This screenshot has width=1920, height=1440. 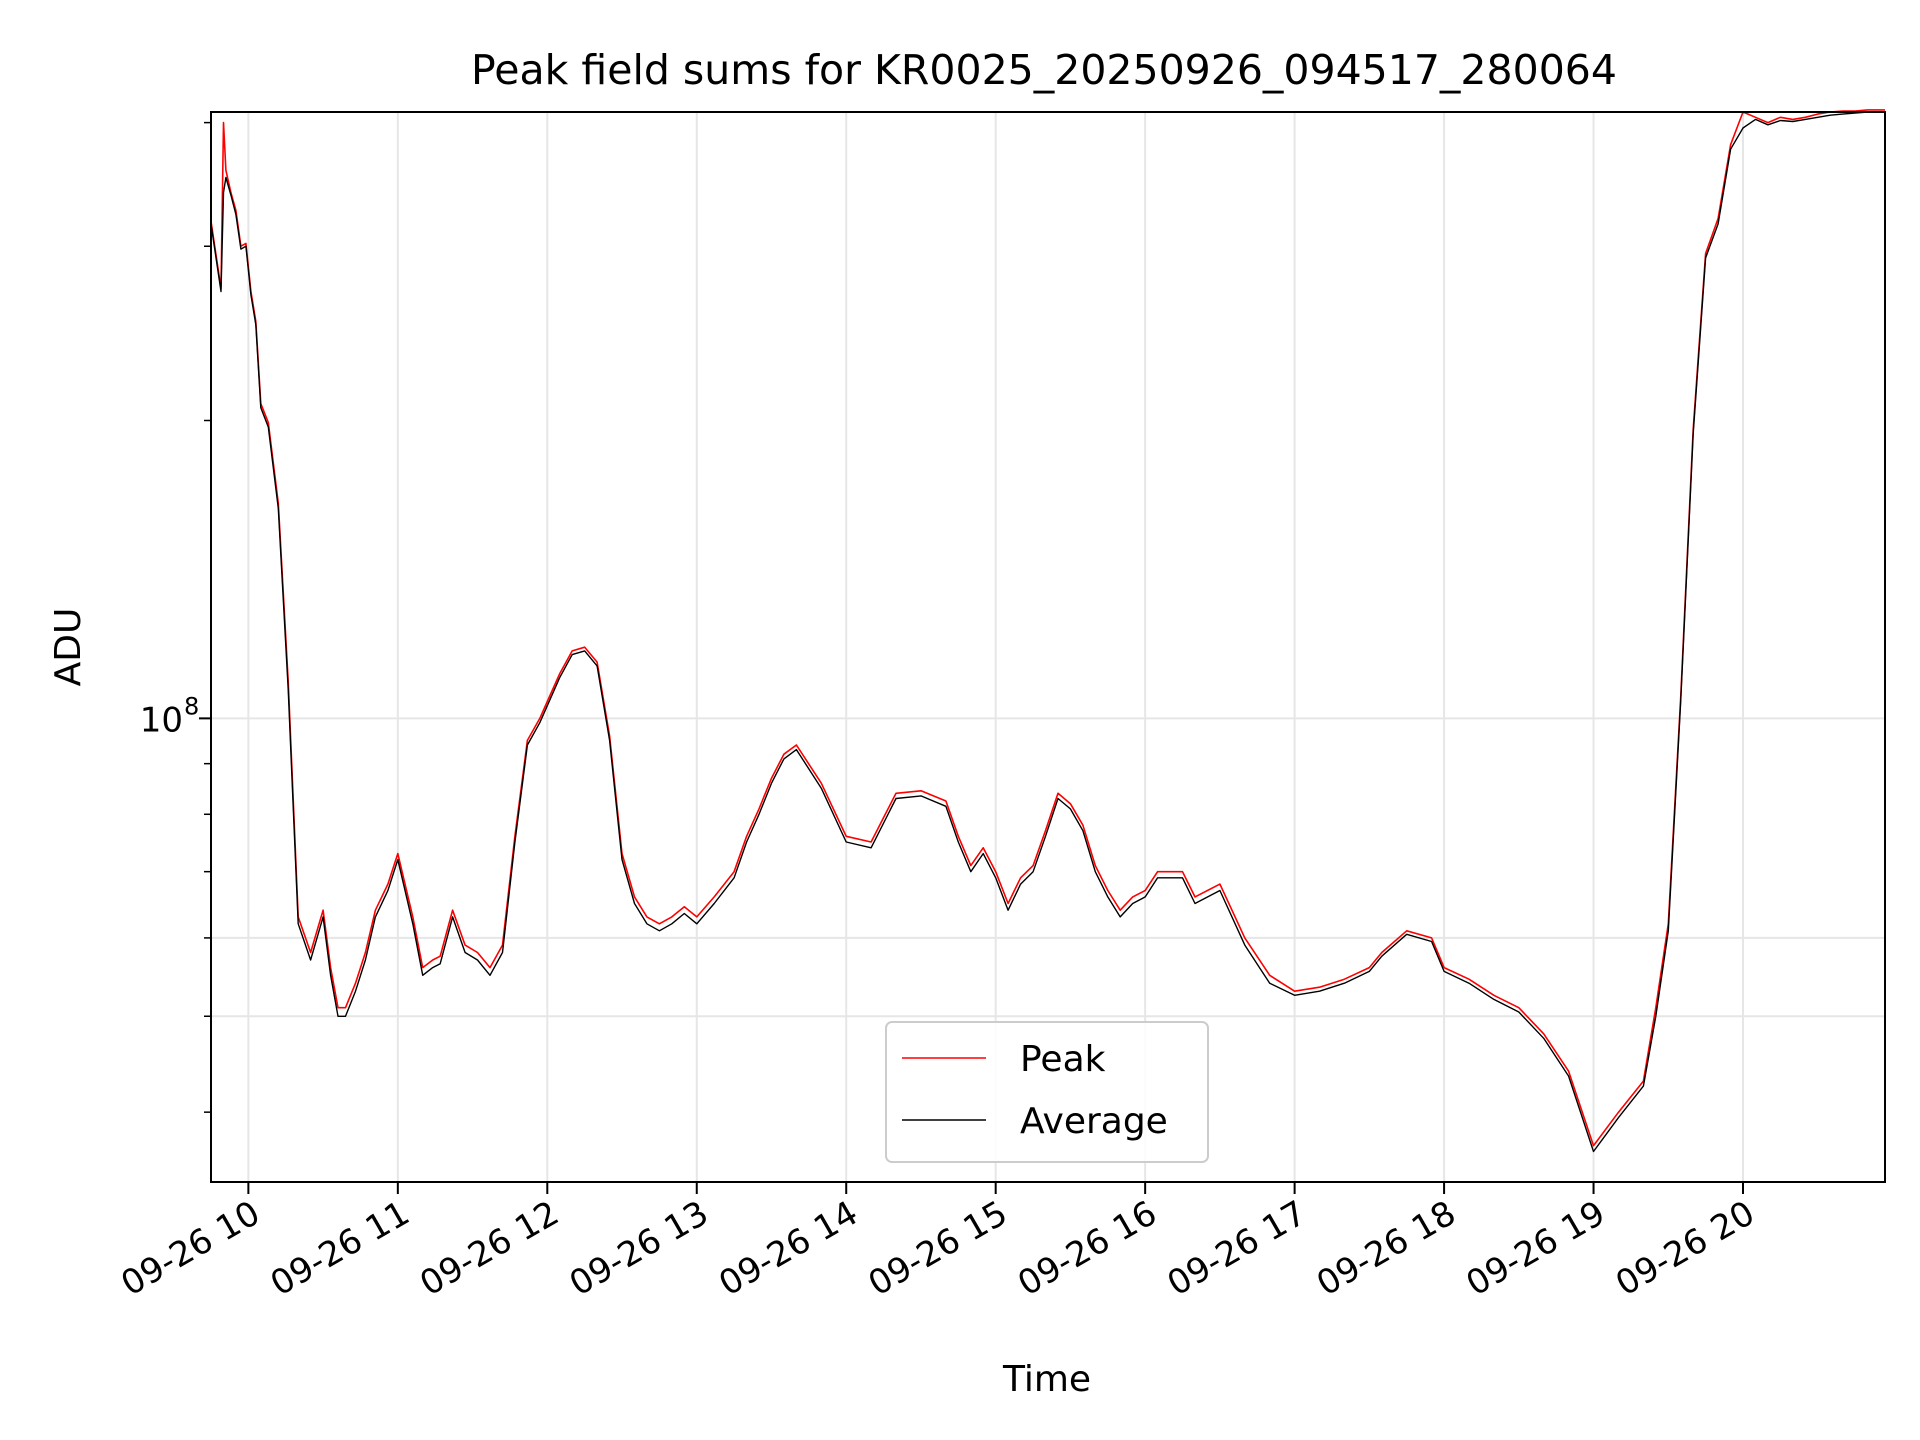 What do you see at coordinates (161, 720) in the screenshot?
I see `y-tick-label: 10` at bounding box center [161, 720].